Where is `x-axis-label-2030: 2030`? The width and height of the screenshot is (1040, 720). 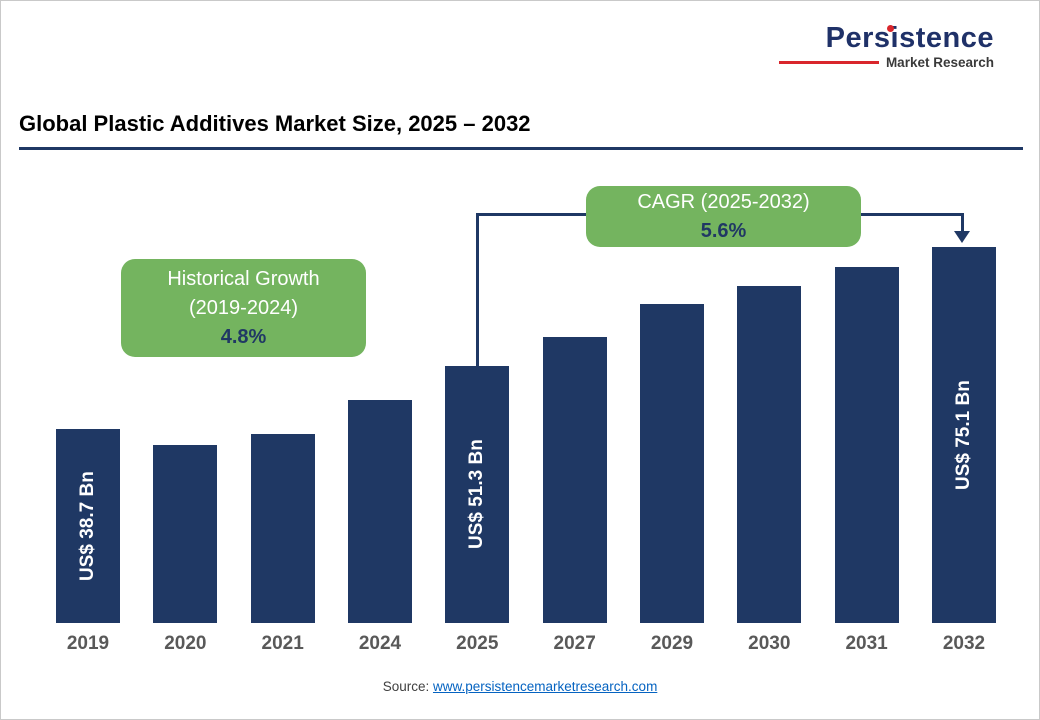 x-axis-label-2030: 2030 is located at coordinates (769, 643).